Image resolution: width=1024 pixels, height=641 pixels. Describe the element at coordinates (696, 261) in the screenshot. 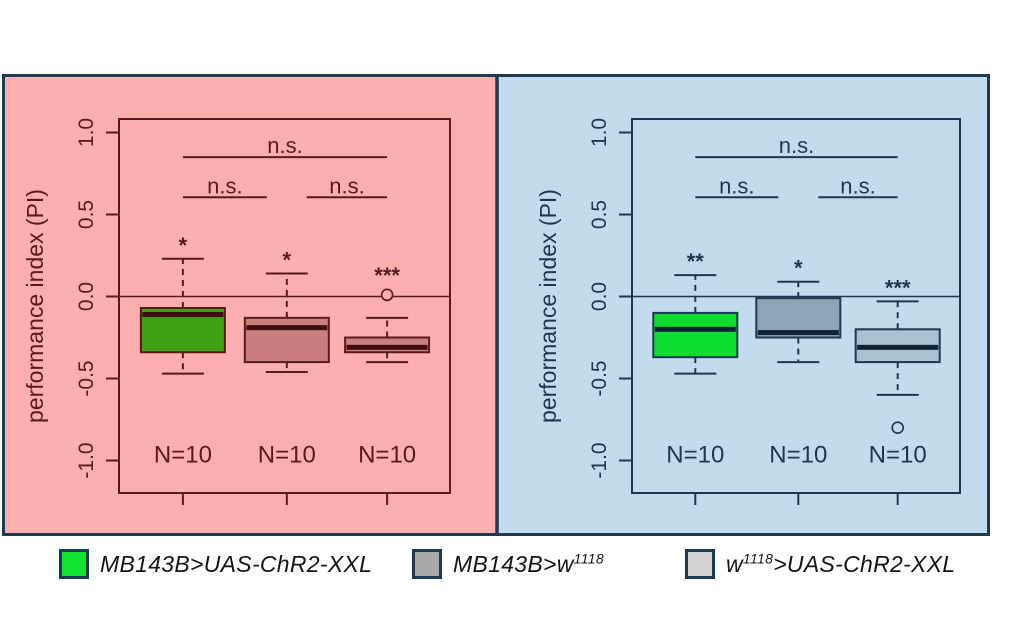

I see `significance-stars: **` at that location.